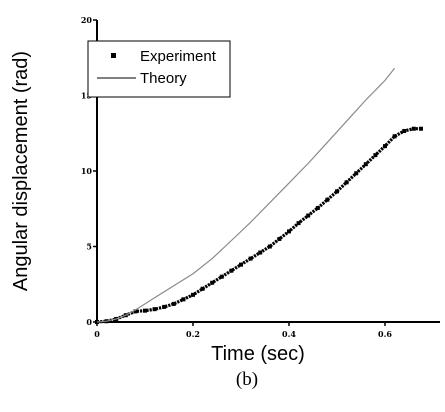 The image size is (445, 412). I want to click on legend-marker-experiment, so click(113, 55).